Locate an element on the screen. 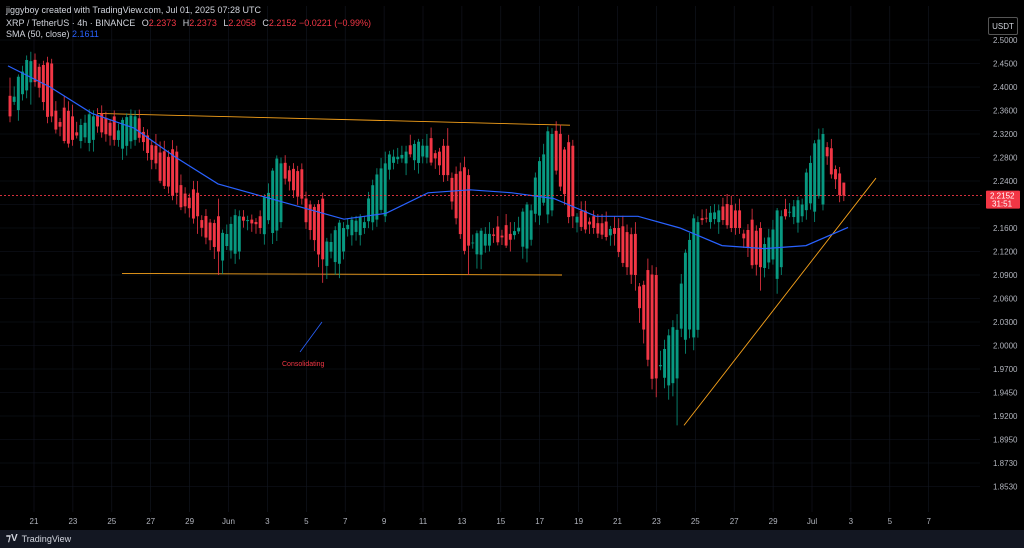 This screenshot has width=1024, height=548. y-tick-label: 2.0600 is located at coordinates (1005, 299).